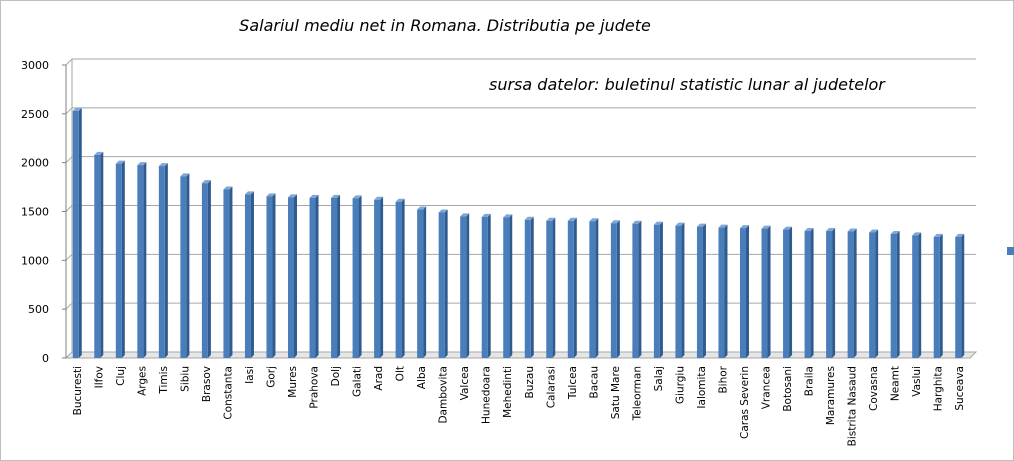  I want to click on x-tick-label: Gorj, so click(271, 377).